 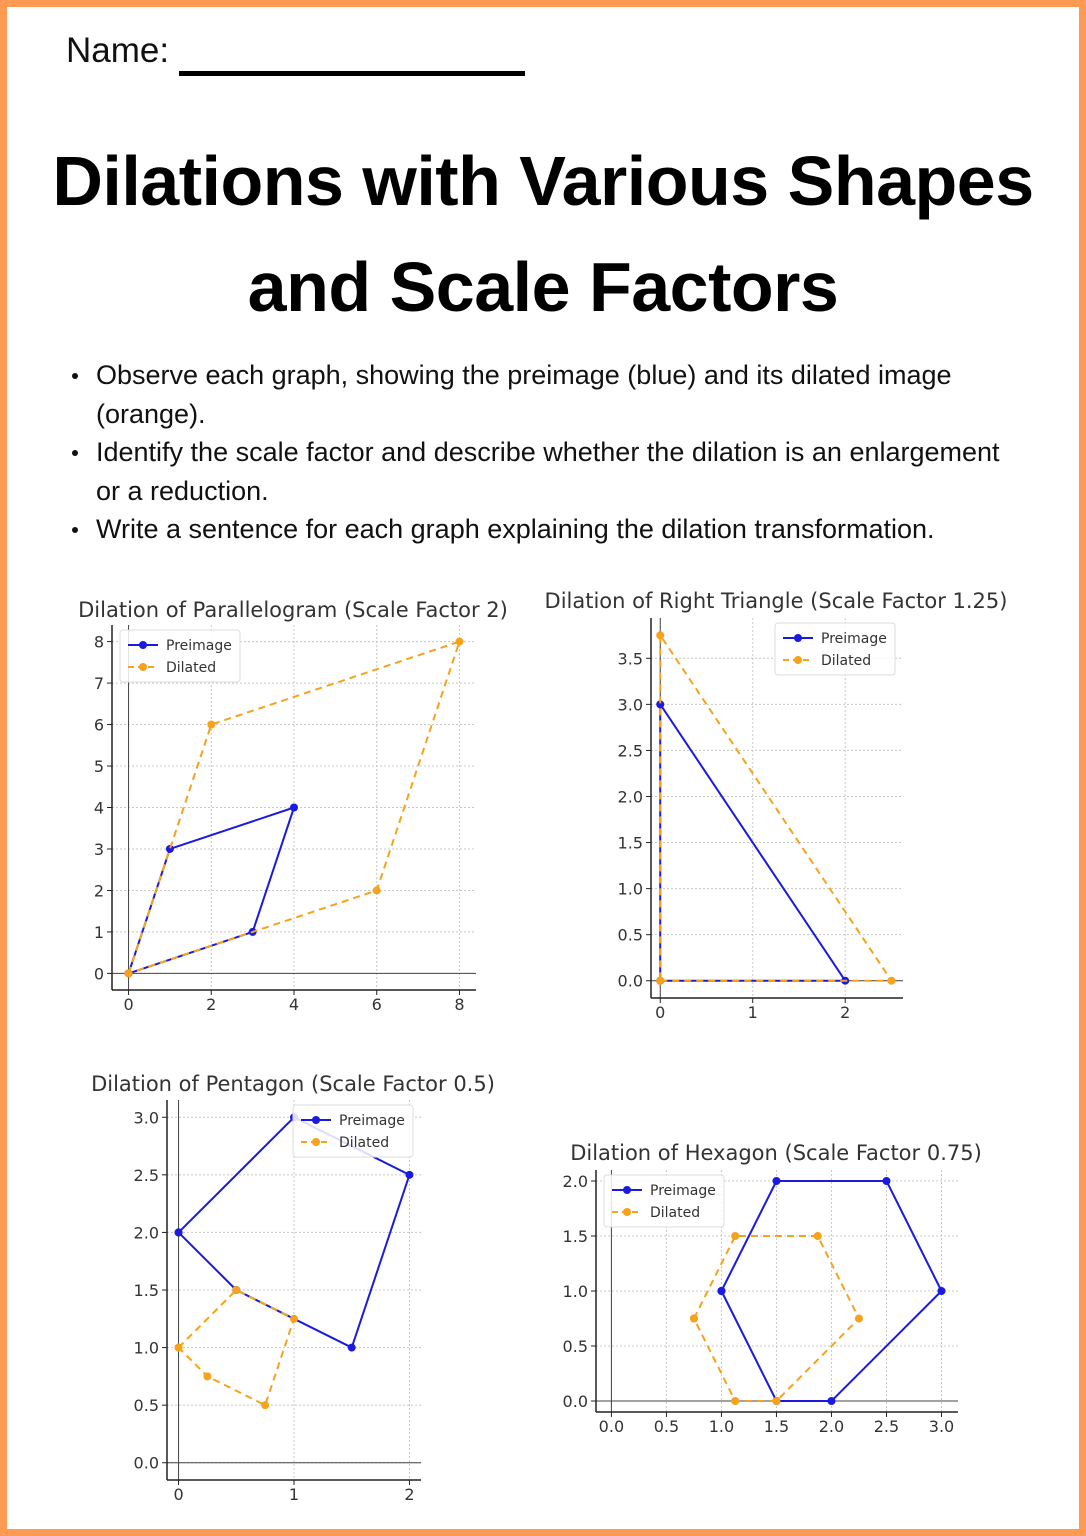 What do you see at coordinates (99, 849) in the screenshot?
I see `y-tick-label: 3` at bounding box center [99, 849].